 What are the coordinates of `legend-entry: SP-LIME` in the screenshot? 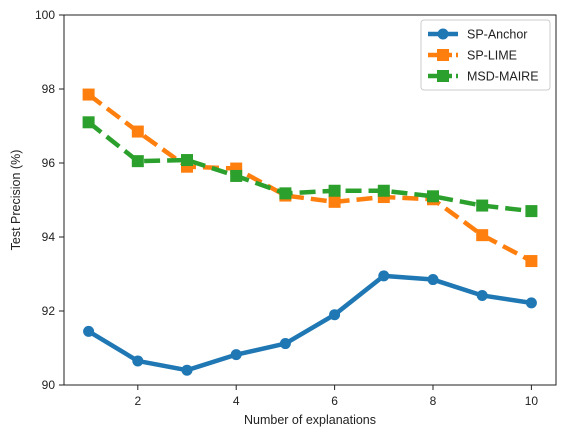 It's located at (472, 56).